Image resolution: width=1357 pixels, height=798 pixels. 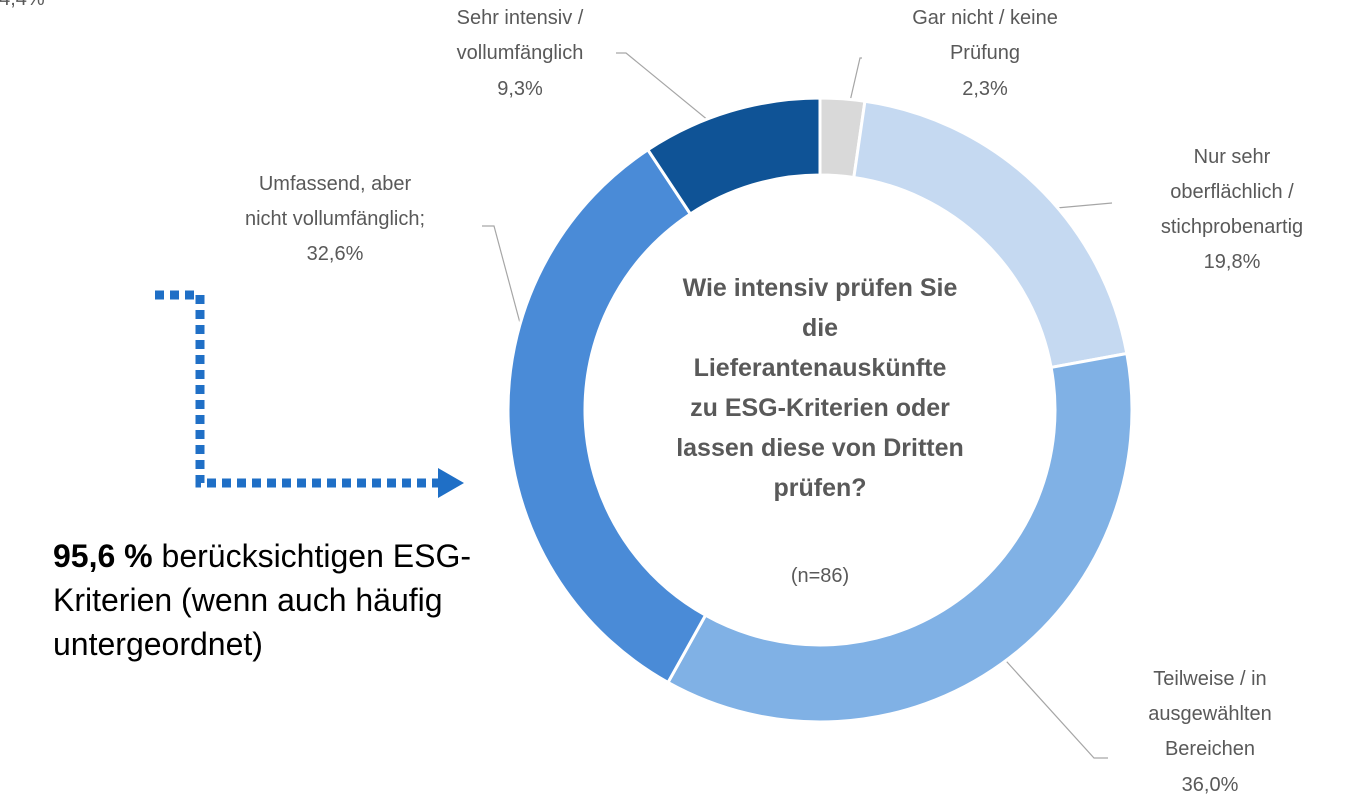 I want to click on title-line: prüfen?, so click(x=820, y=488).